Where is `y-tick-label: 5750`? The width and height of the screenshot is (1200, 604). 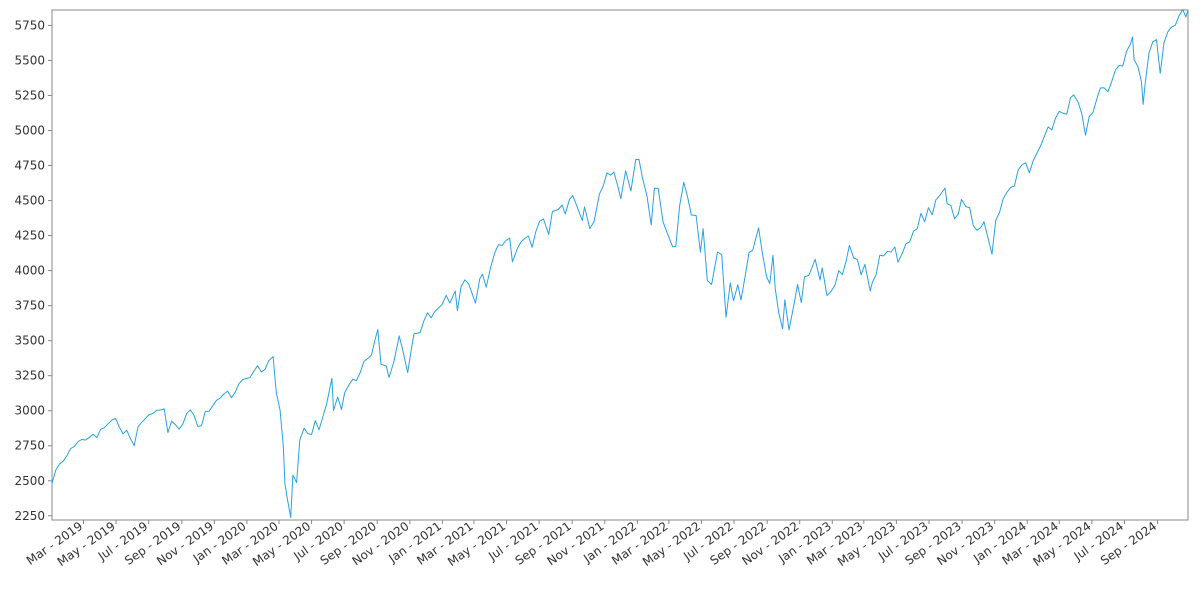
y-tick-label: 5750 is located at coordinates (29, 25).